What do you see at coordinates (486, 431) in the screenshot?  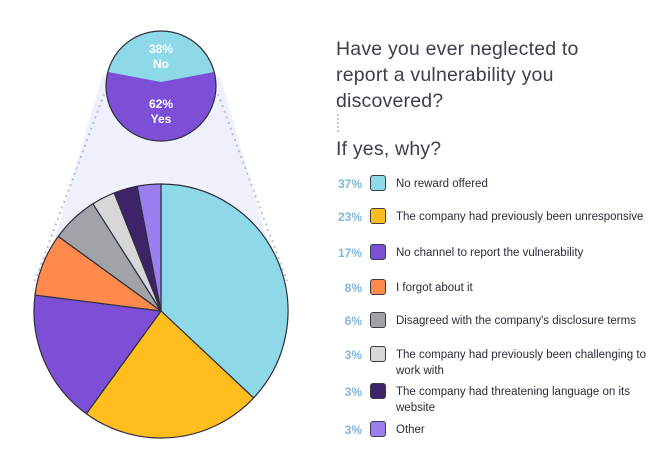 I see `legend-item: 3% Other` at bounding box center [486, 431].